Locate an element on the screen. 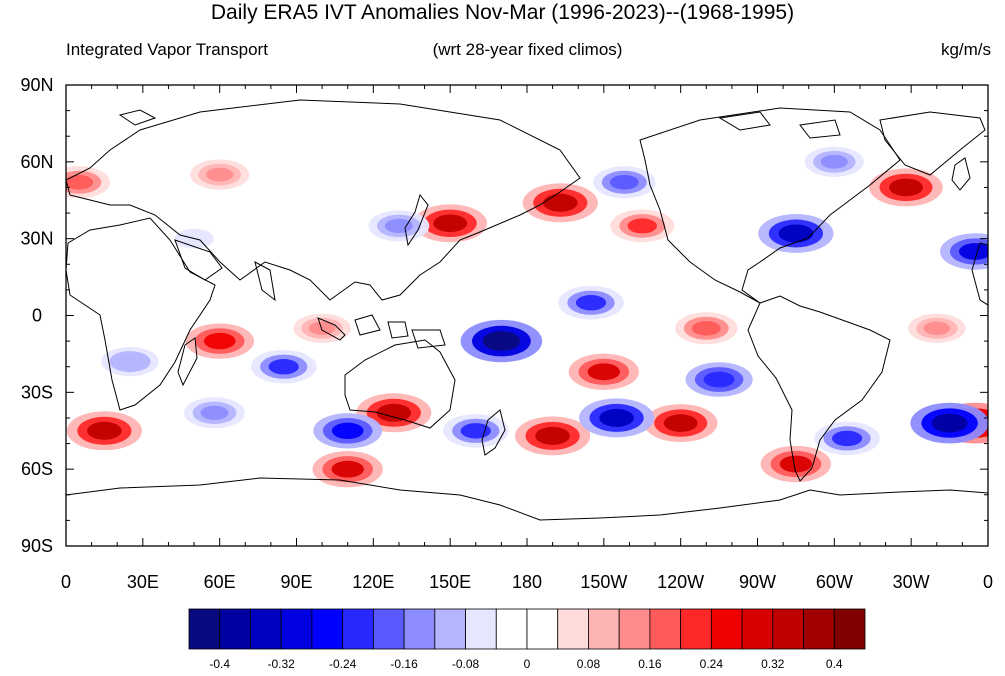  lon-tick-label: 30W is located at coordinates (911, 582).